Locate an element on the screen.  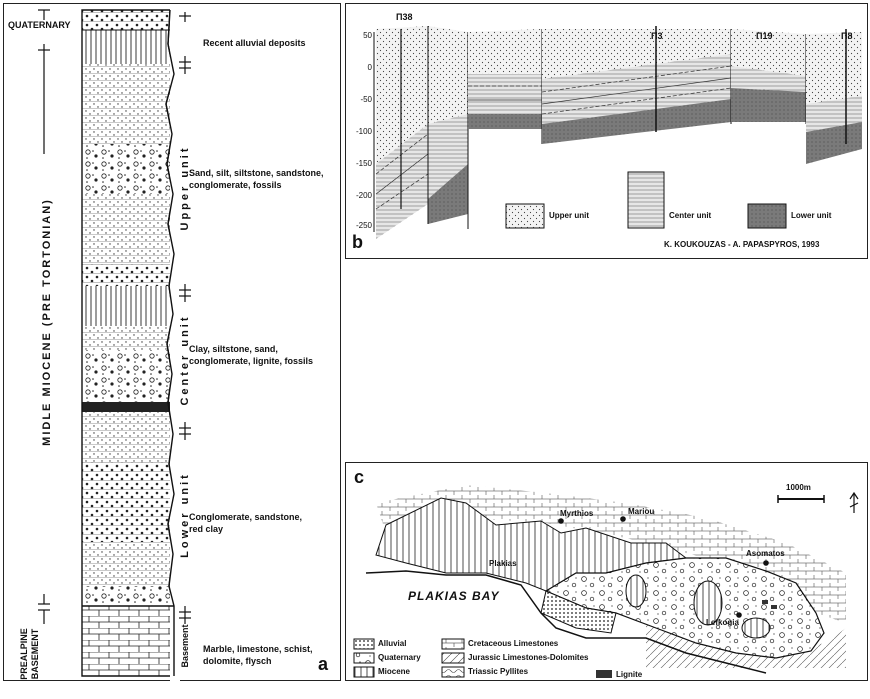
well-label-p19: Π19 is located at coordinates (764, 36).